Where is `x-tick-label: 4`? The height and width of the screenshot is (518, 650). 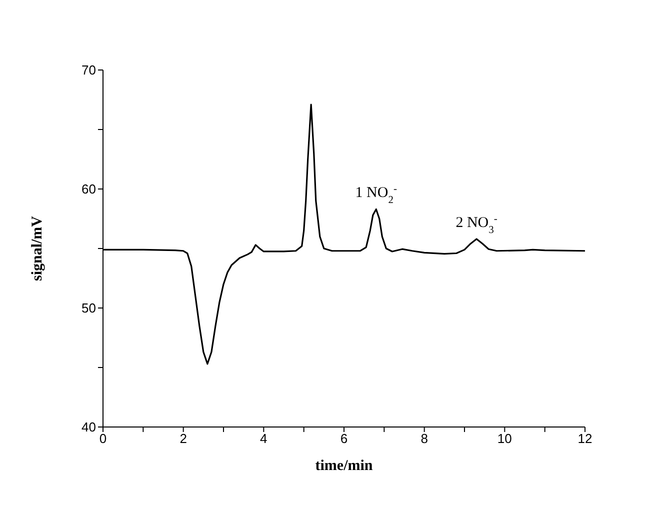
x-tick-label: 4 is located at coordinates (264, 438).